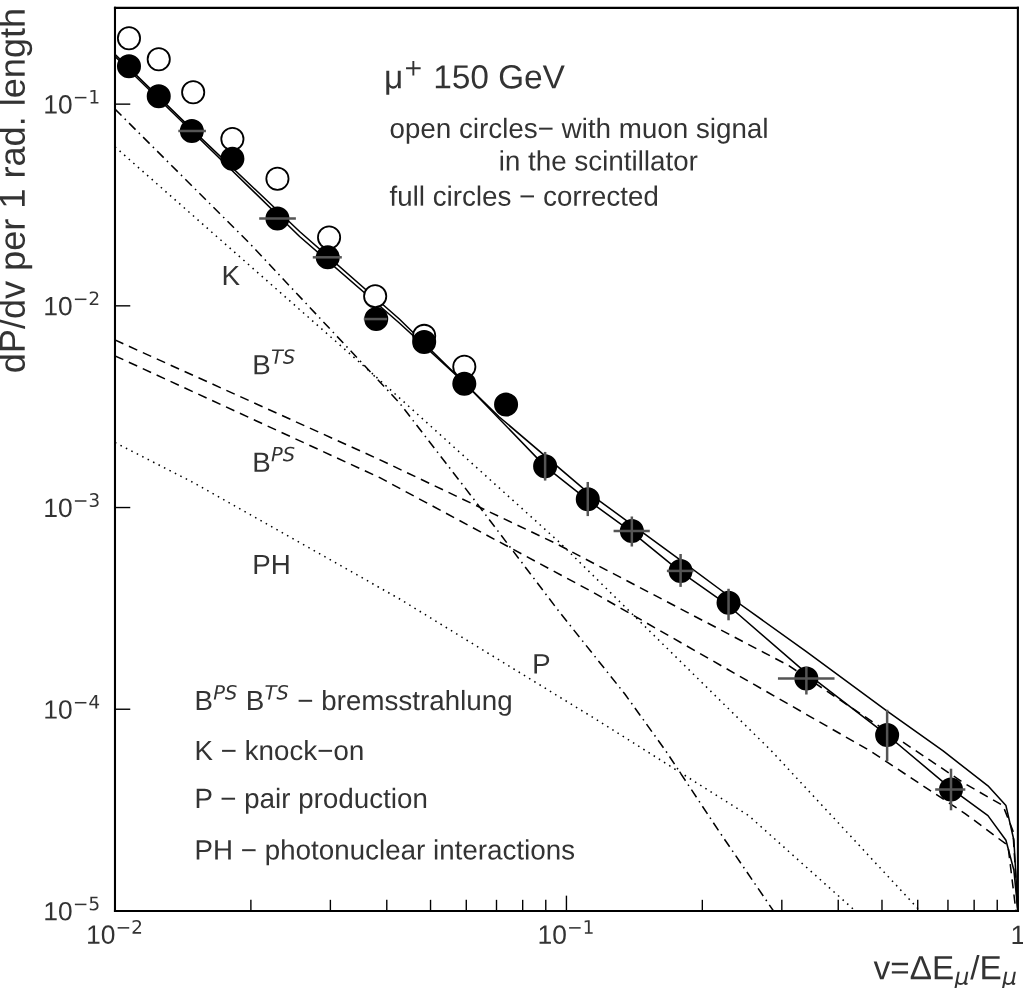 This screenshot has width=1023, height=988. I want to click on y-tick-label: 10$^{−4}$, so click(72, 707).